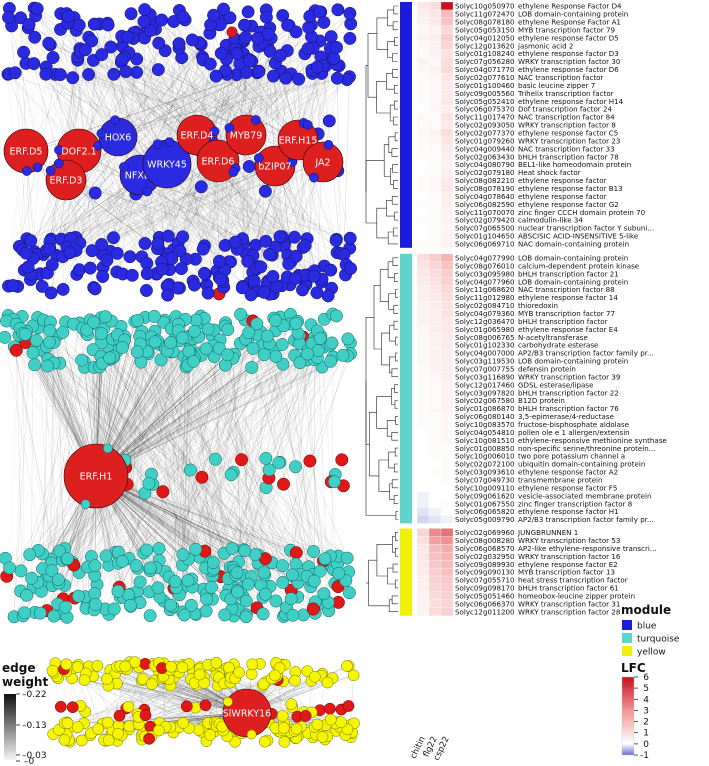  What do you see at coordinates (203, 702) in the screenshot?
I see `network-nodes` at bounding box center [203, 702].